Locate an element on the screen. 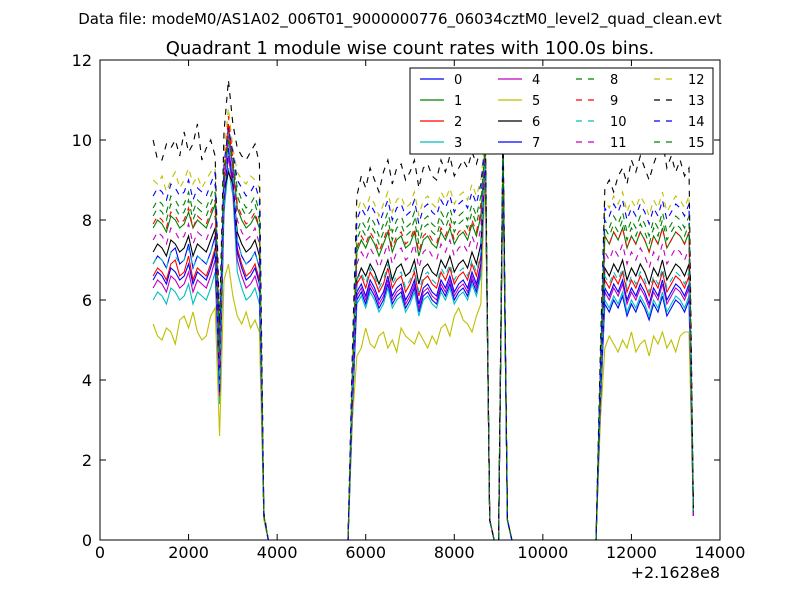  legend-box is located at coordinates (561, 111).